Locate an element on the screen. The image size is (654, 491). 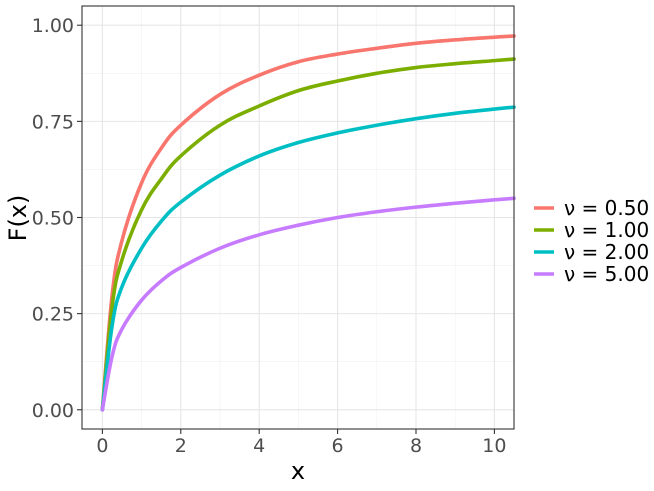
y-tick-label: 0.50 is located at coordinates (53, 219).